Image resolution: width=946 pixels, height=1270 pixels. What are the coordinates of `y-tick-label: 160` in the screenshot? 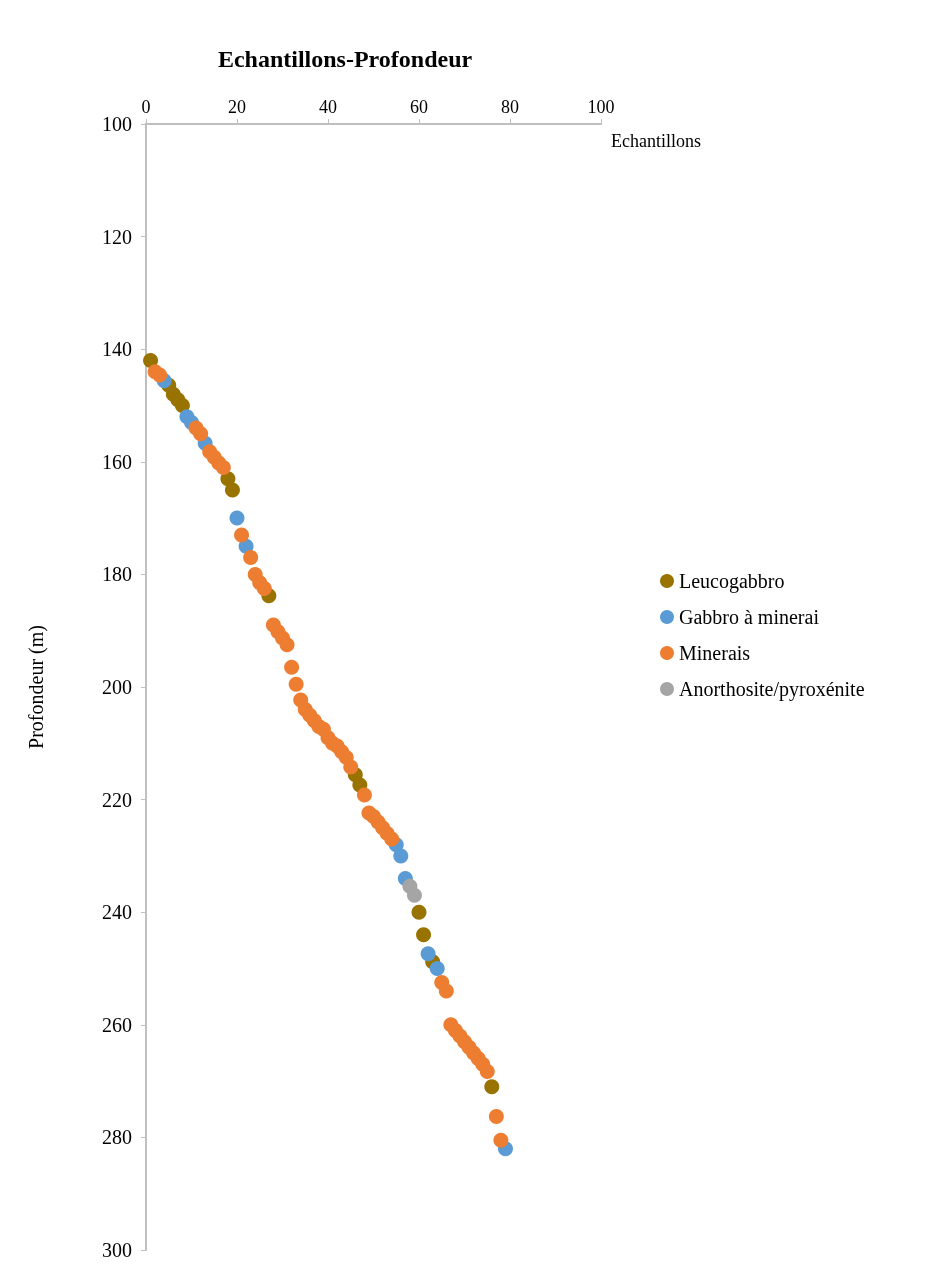 It's located at (117, 461).